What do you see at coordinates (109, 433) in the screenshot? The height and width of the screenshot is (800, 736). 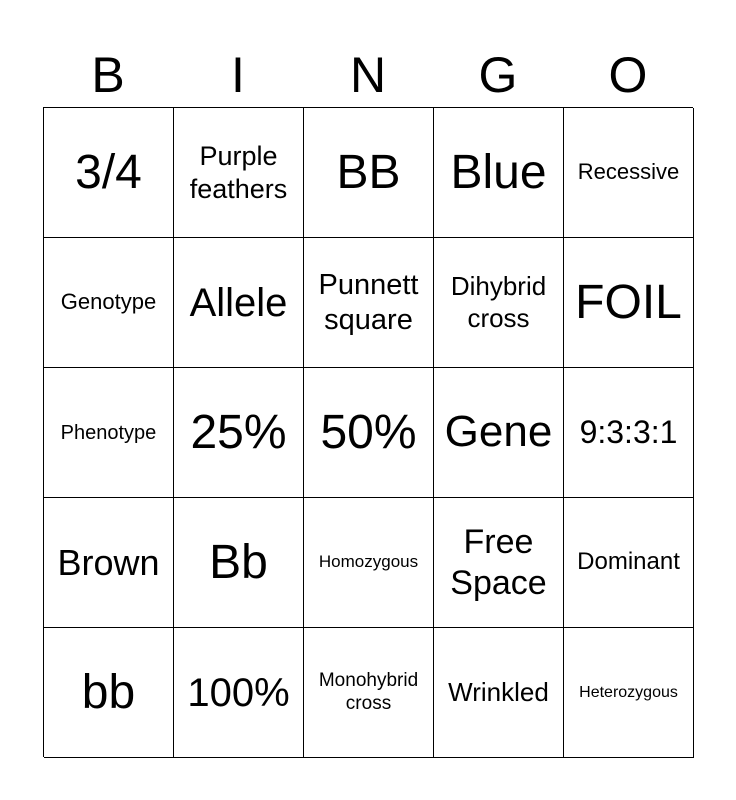 I see `bingo-cell: Phenotype` at bounding box center [109, 433].